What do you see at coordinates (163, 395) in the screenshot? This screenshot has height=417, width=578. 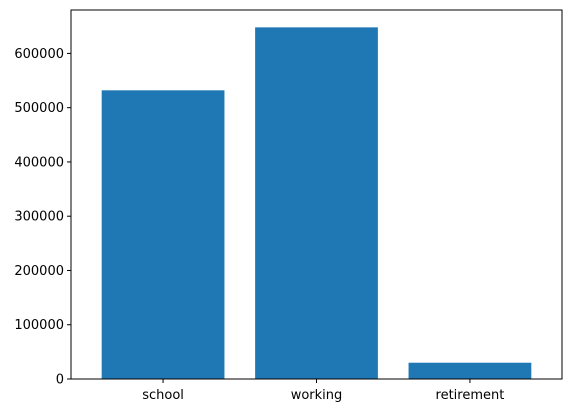 I see `x-tick-label-school: school` at bounding box center [163, 395].